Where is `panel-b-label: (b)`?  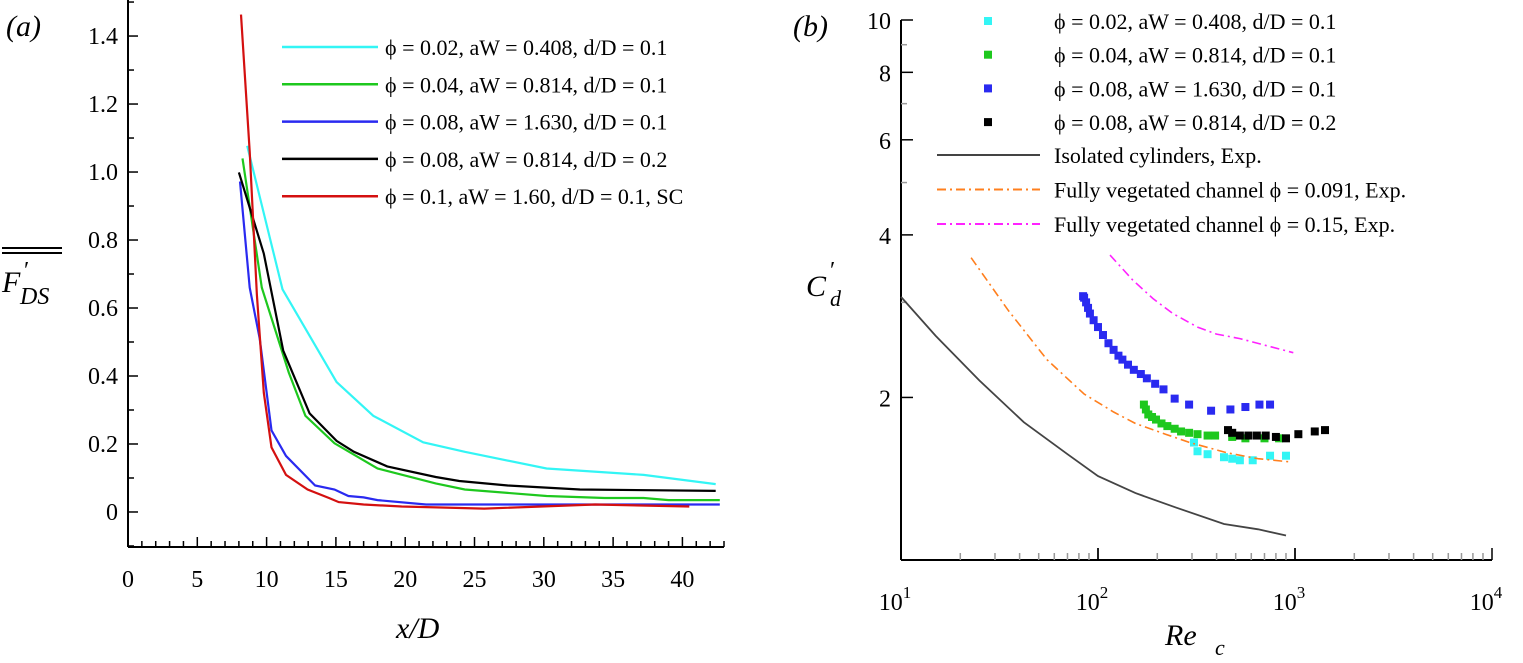
panel-b-label: (b) is located at coordinates (810, 26).